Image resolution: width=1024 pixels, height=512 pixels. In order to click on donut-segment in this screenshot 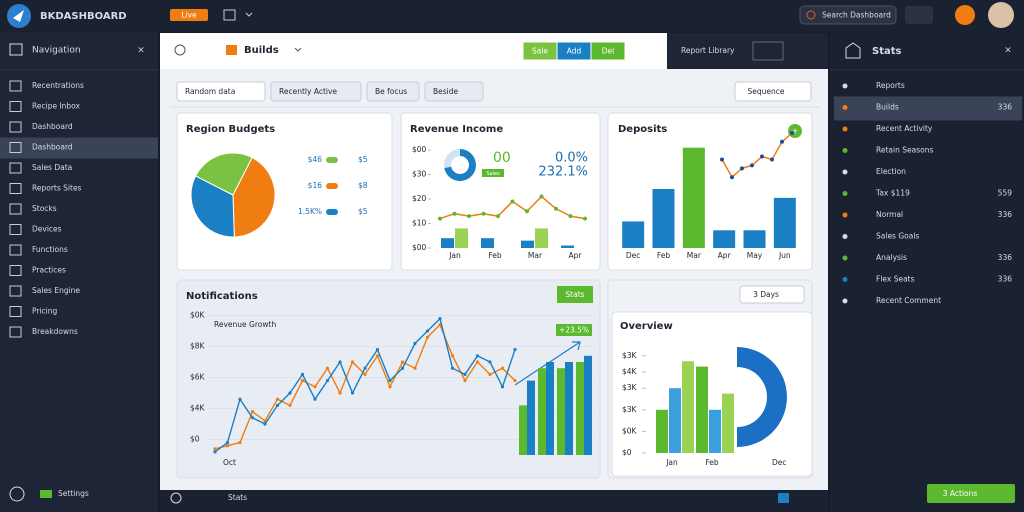, I will do `click(460, 165)`.